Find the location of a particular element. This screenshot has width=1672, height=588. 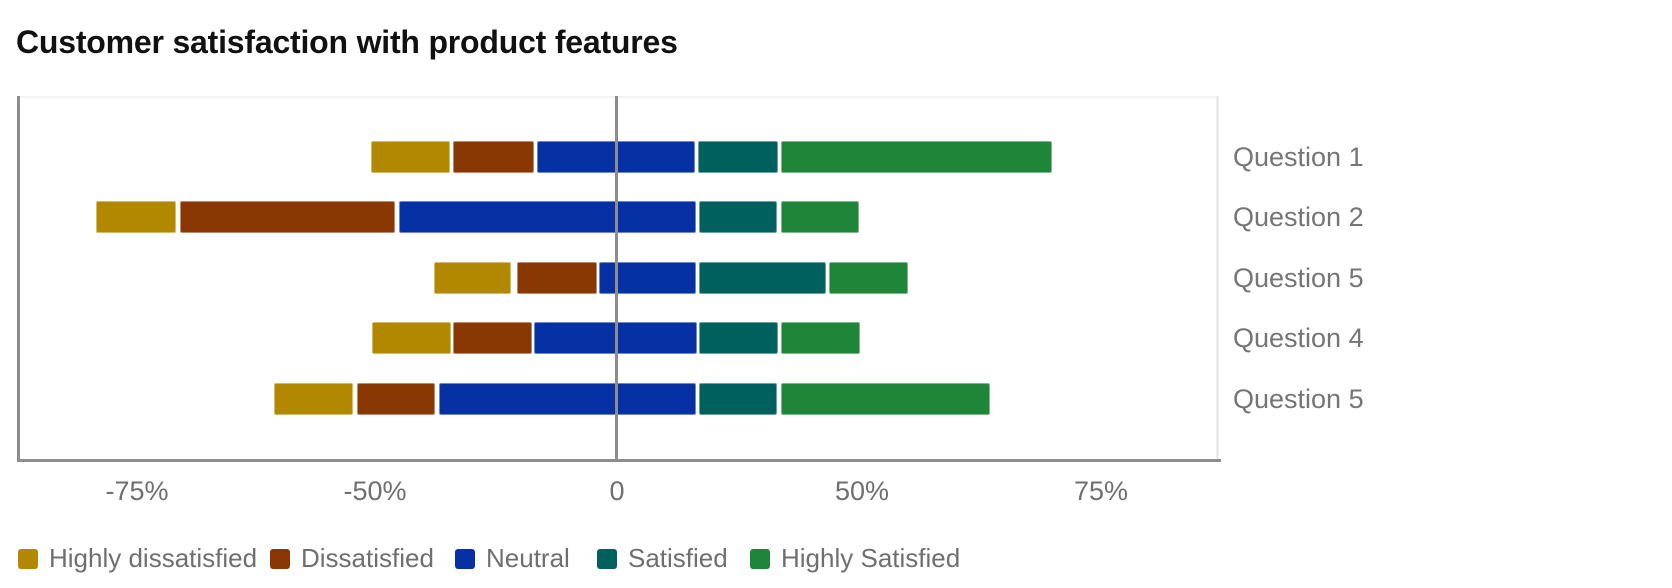

legend-swatch-highly-dissatisfied is located at coordinates (28, 558).